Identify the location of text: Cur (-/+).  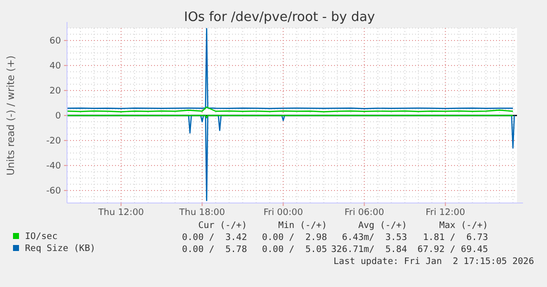
(222, 226).